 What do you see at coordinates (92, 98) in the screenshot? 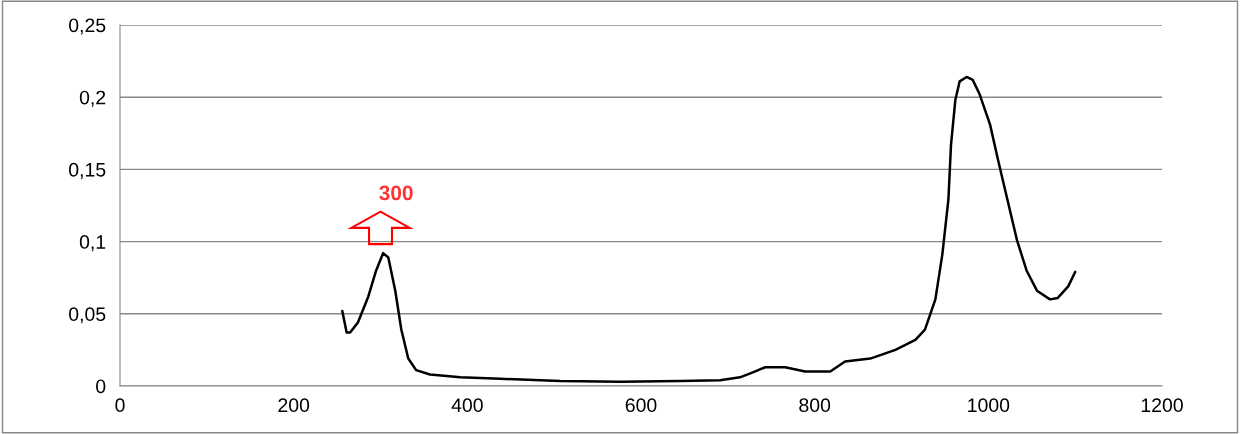
I see `y-tick-label: 0,2` at bounding box center [92, 98].